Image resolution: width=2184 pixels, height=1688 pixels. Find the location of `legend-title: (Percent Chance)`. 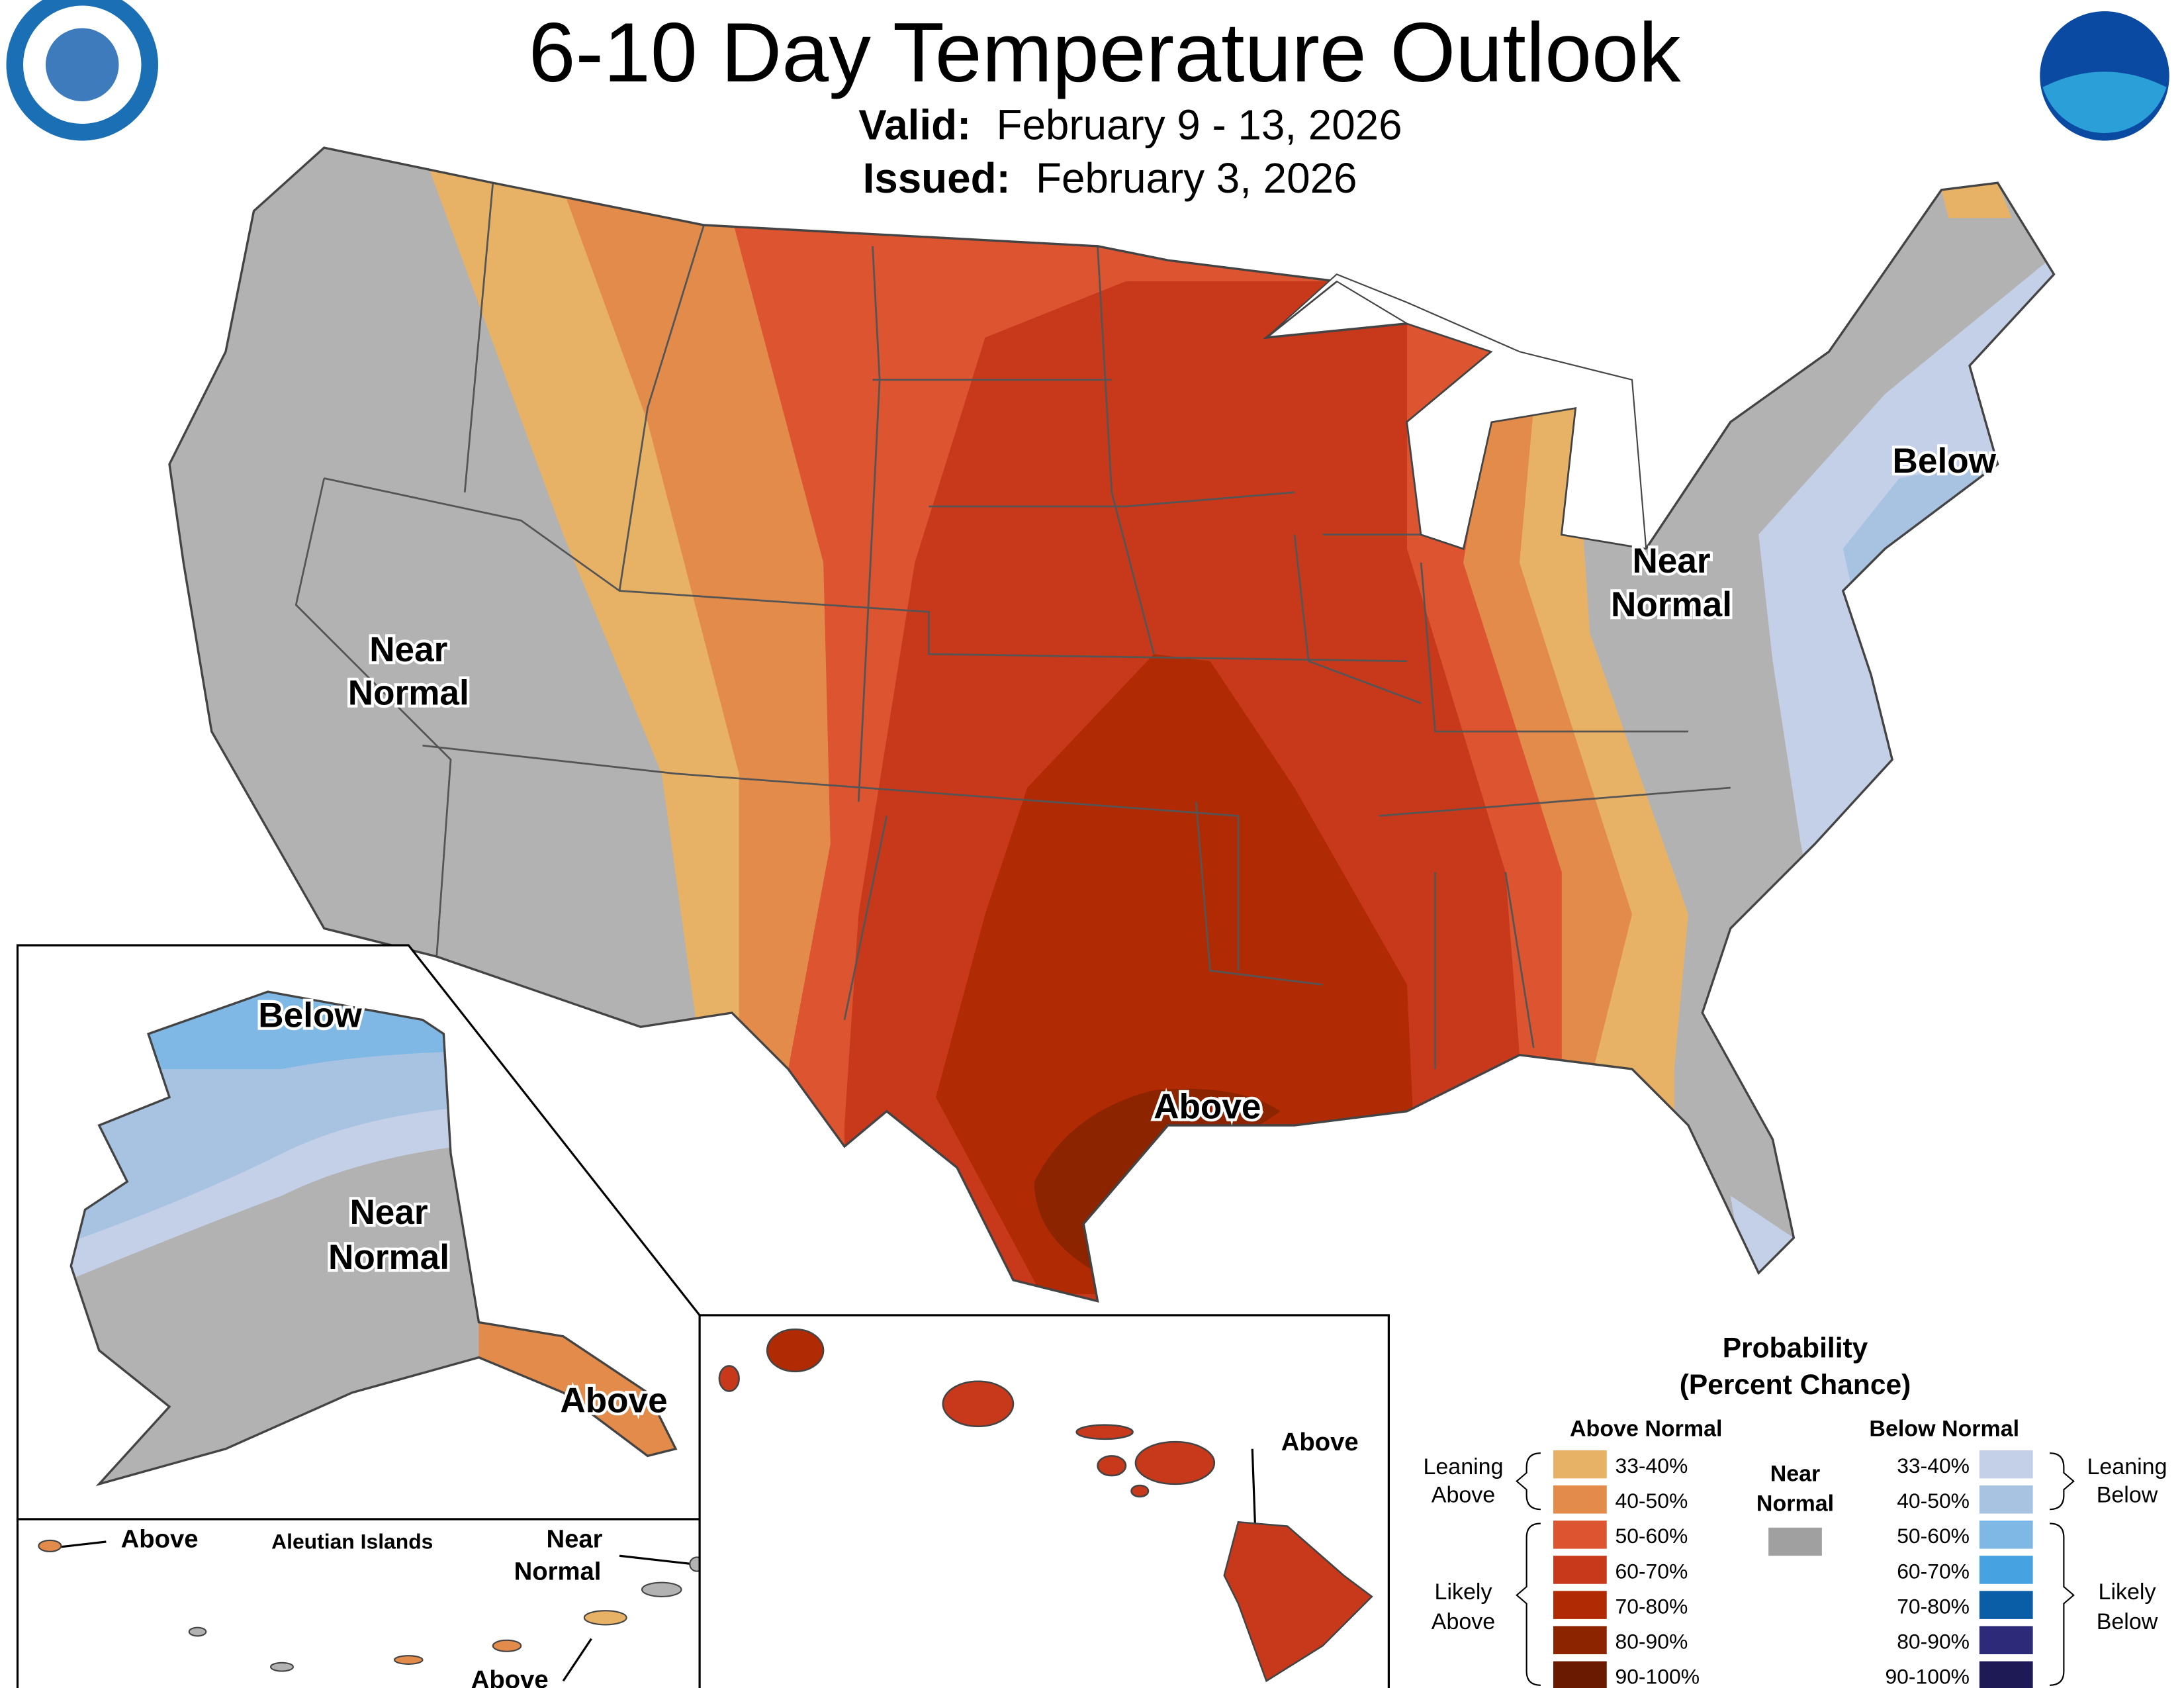

legend-title: (Percent Chance) is located at coordinates (1795, 1385).